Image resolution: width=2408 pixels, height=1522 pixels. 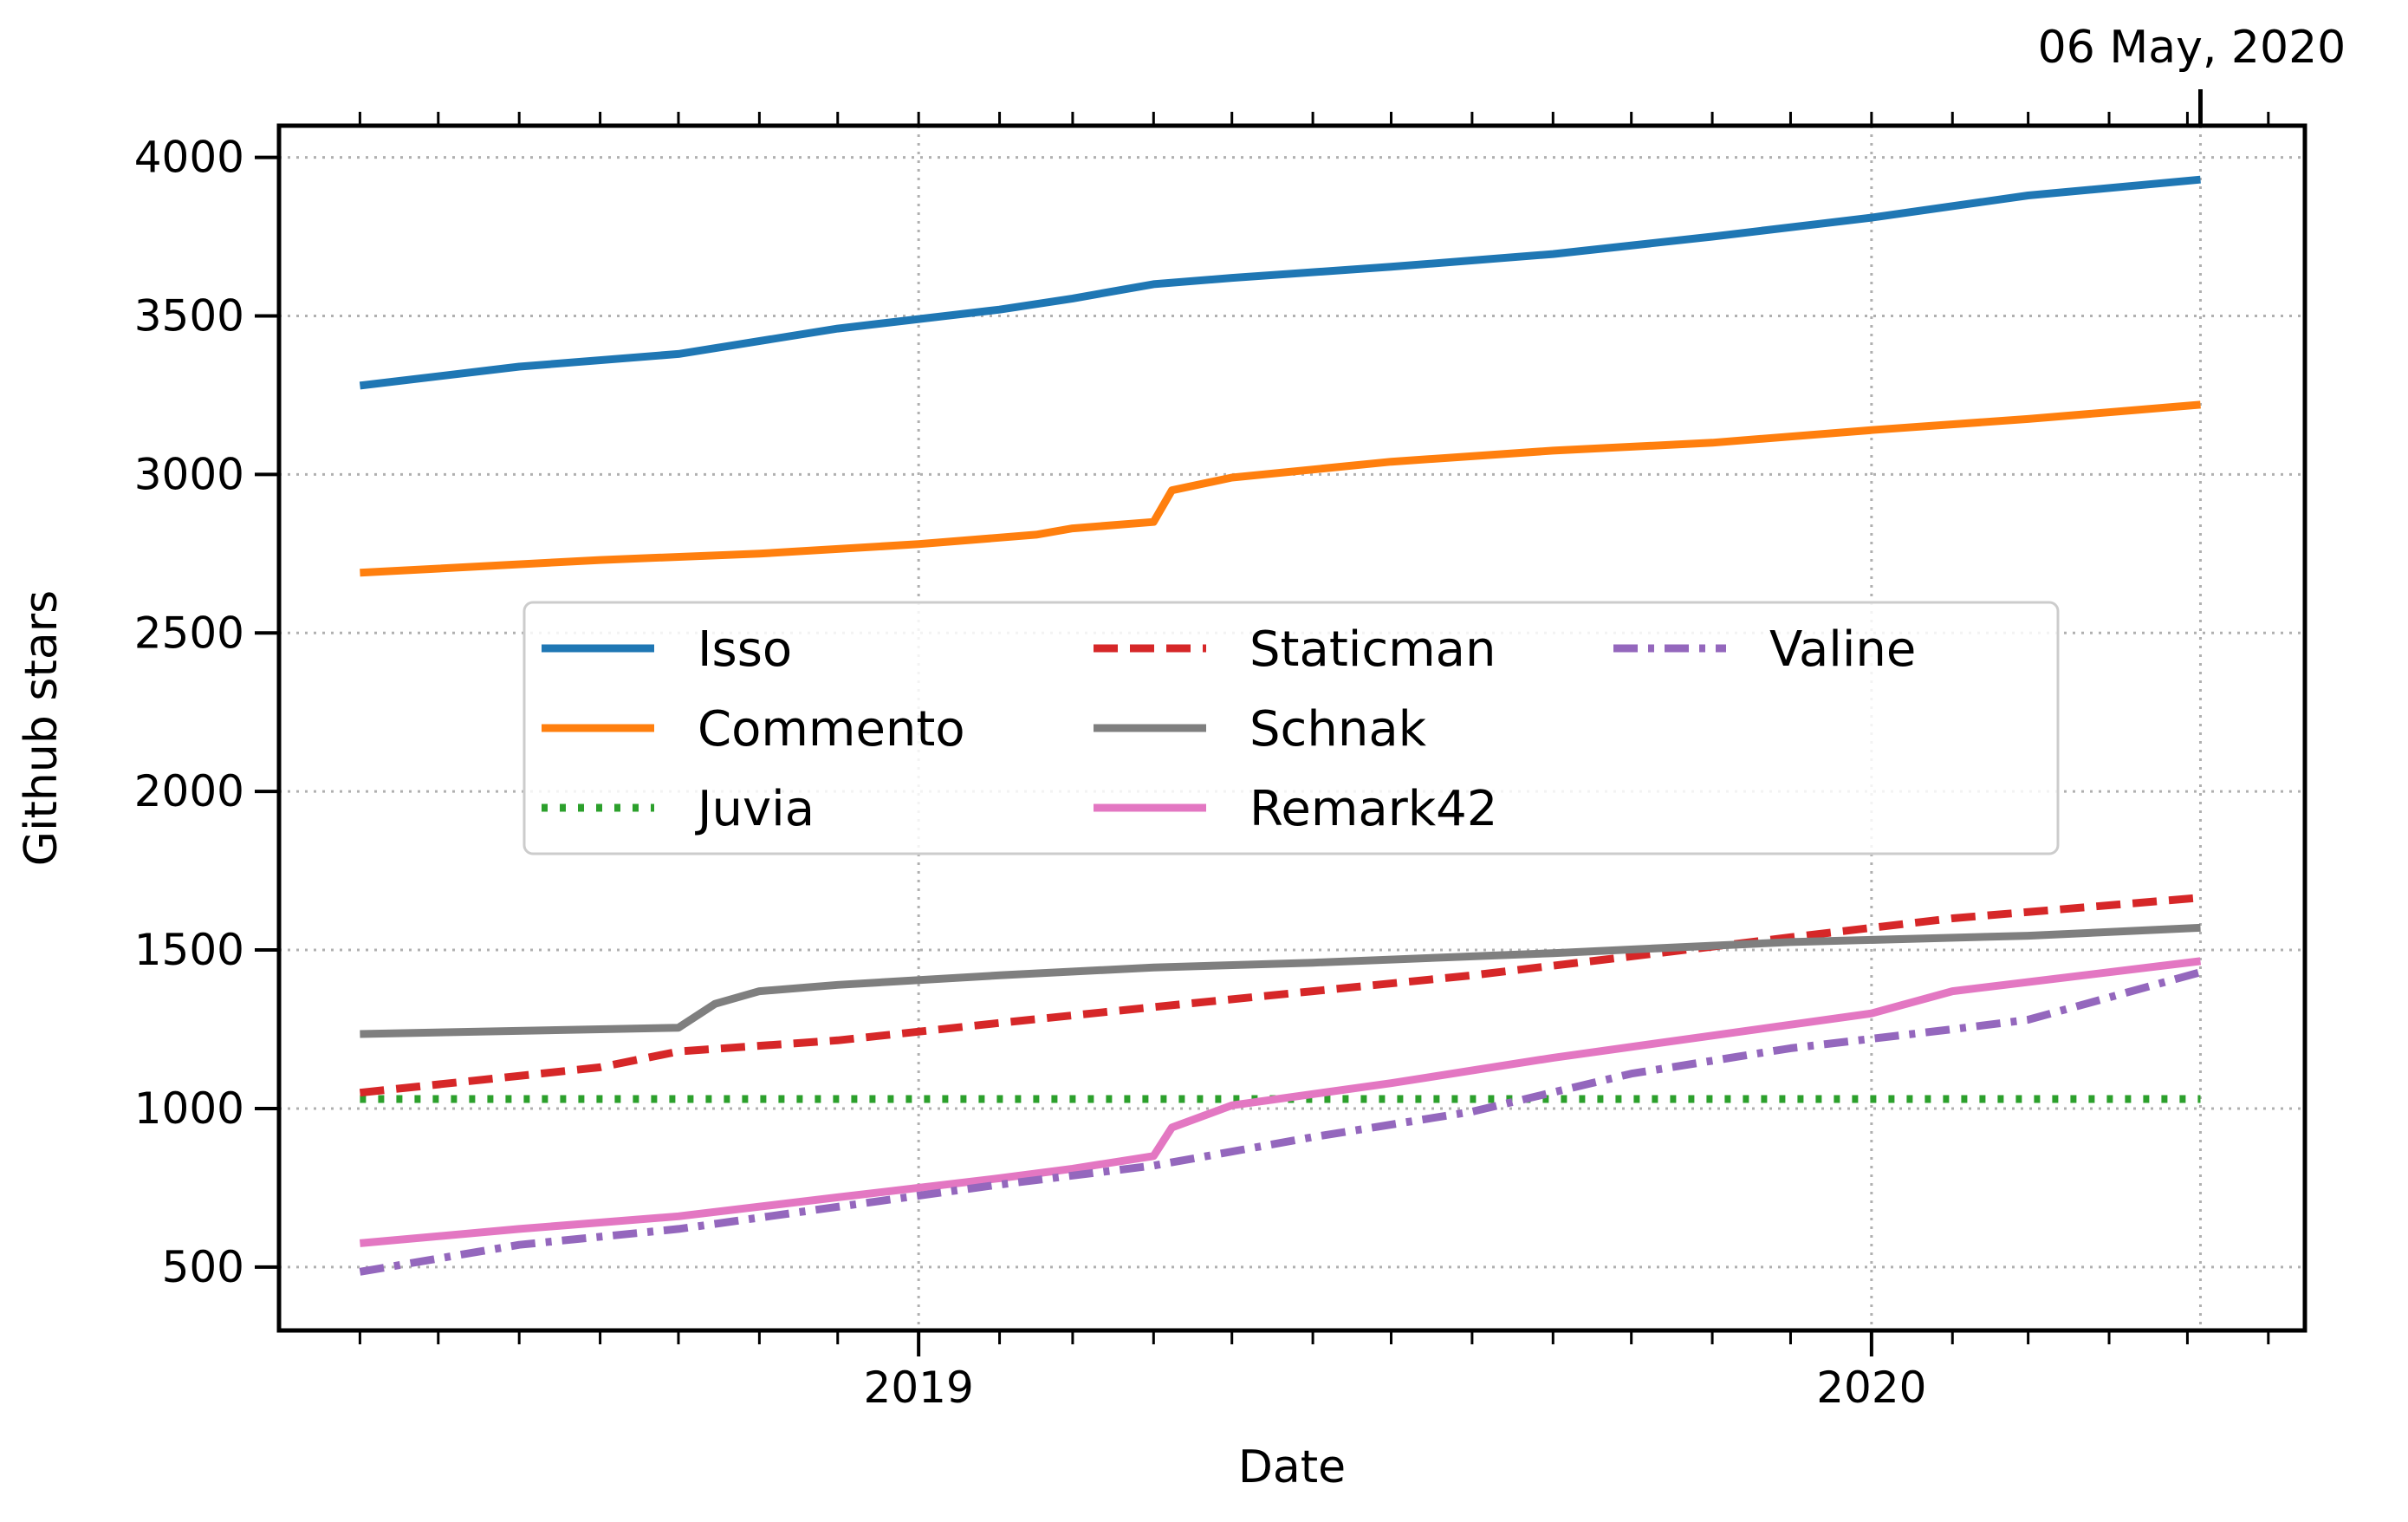 I want to click on y-tick-label: 2500, so click(x=189, y=633).